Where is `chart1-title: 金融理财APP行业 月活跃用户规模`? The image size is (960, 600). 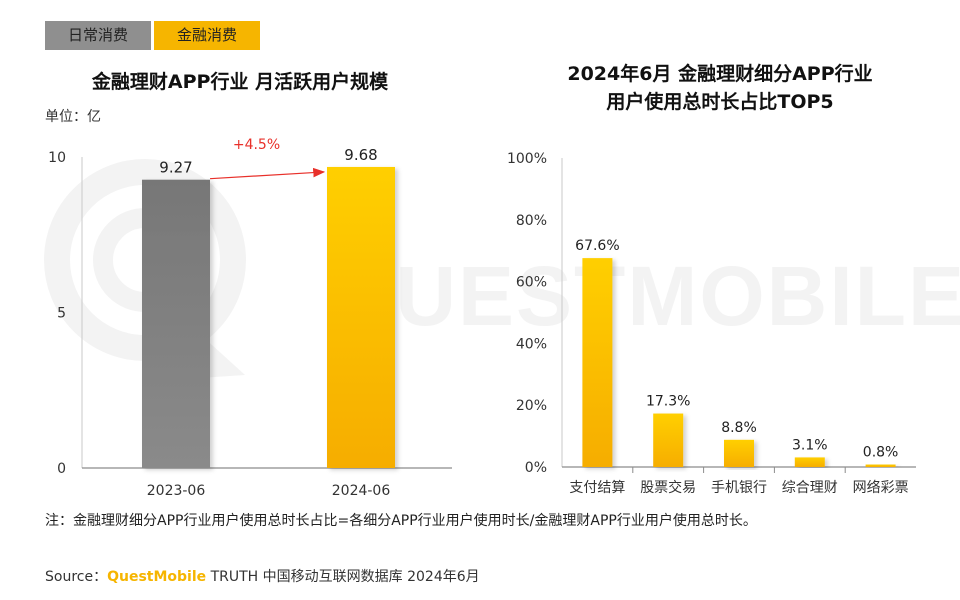
chart1-title: 金融理财APP行业 月活跃用户规模 is located at coordinates (240, 82).